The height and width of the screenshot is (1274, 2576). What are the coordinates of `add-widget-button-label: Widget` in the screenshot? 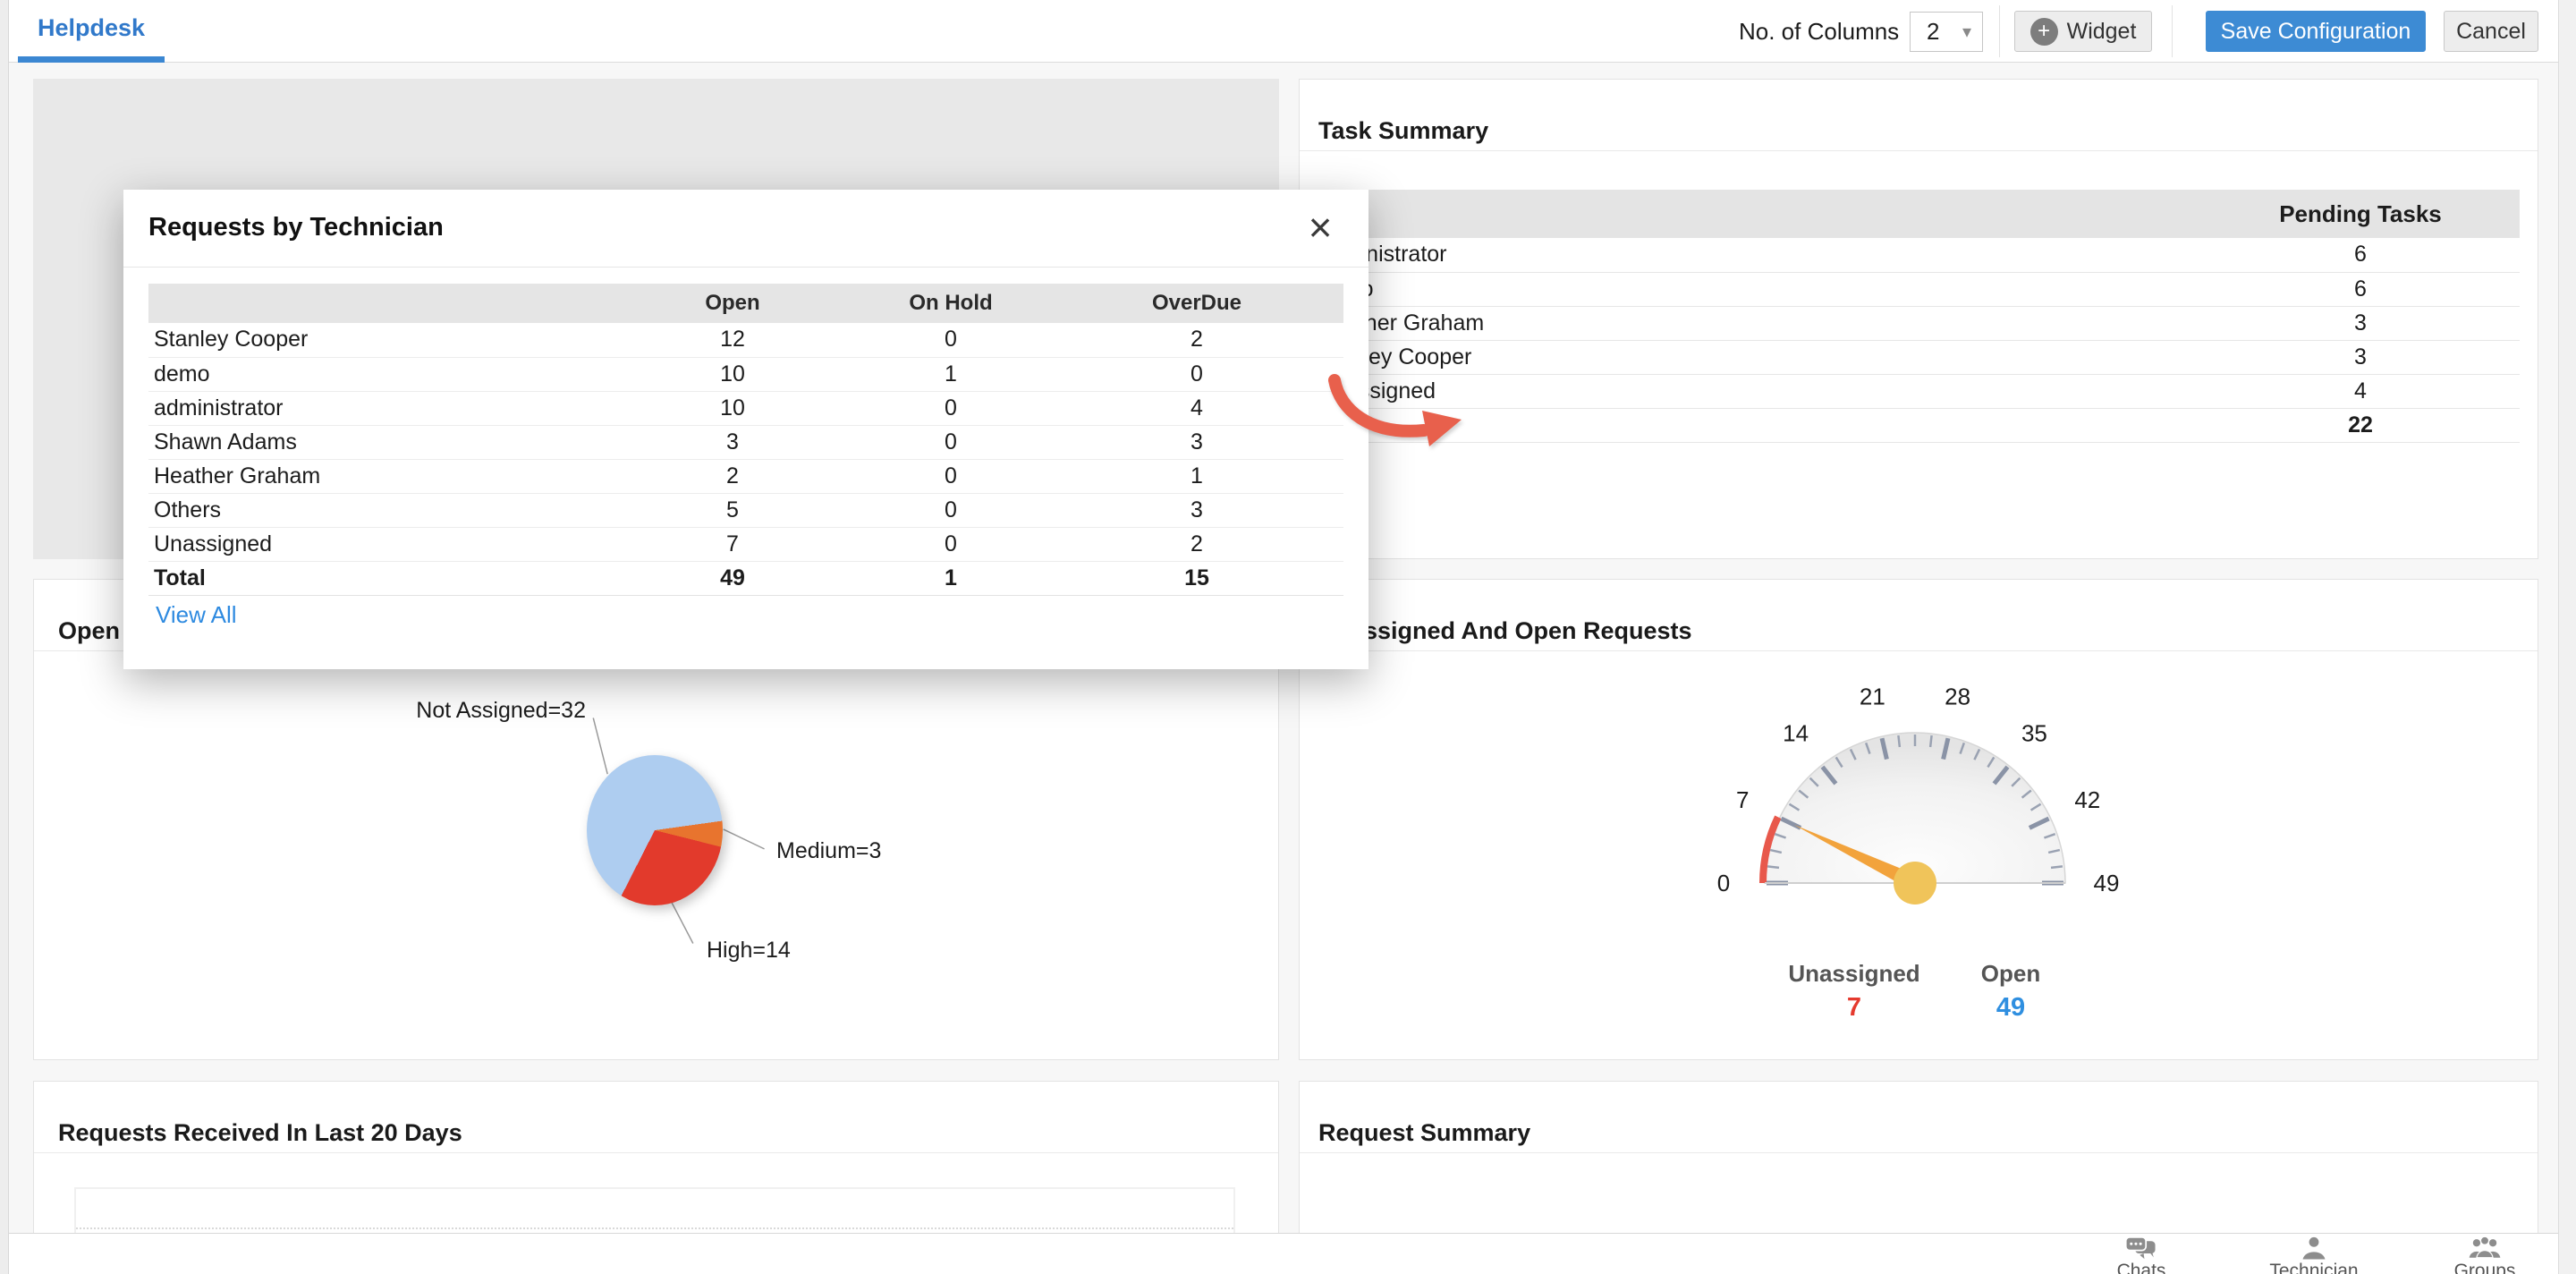 It's located at (2101, 31).